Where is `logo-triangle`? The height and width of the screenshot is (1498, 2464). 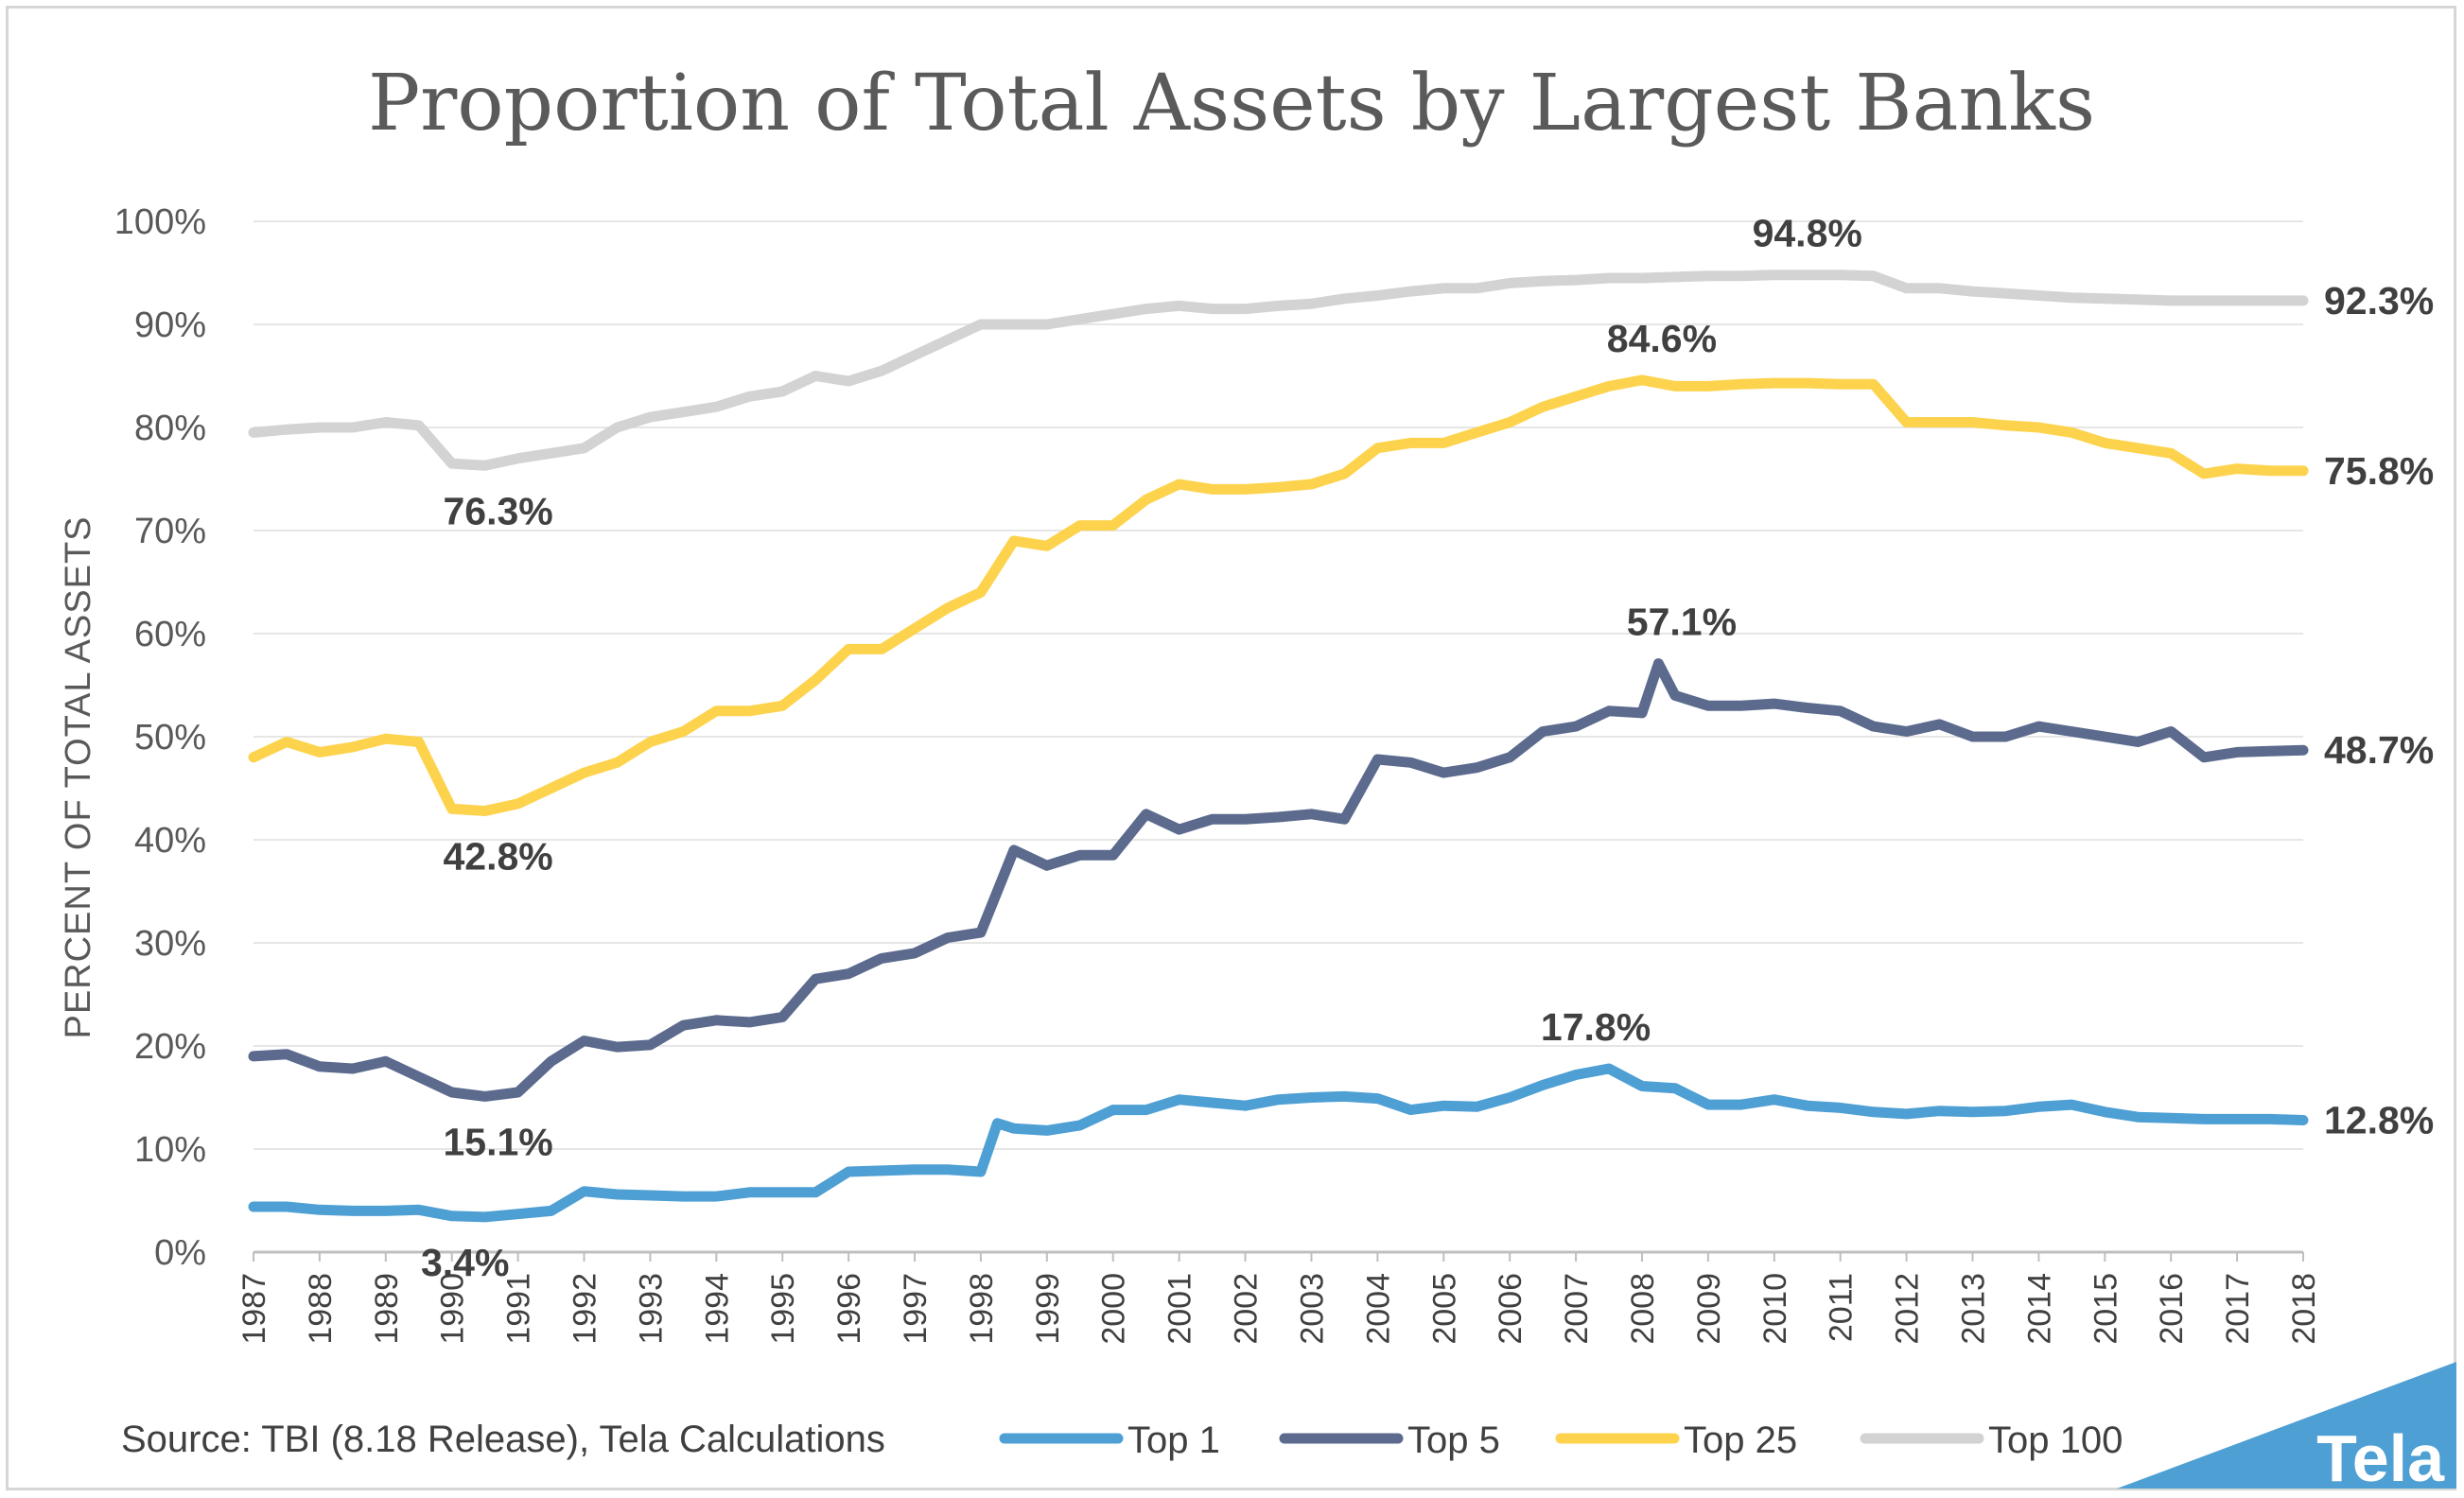
logo-triangle is located at coordinates (2286, 1425).